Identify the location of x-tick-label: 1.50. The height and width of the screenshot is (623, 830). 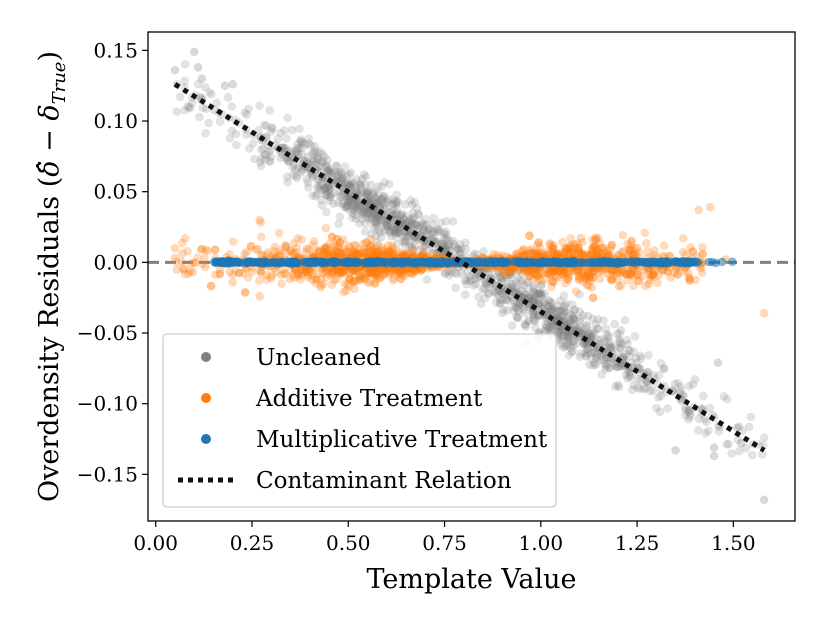
(733, 543).